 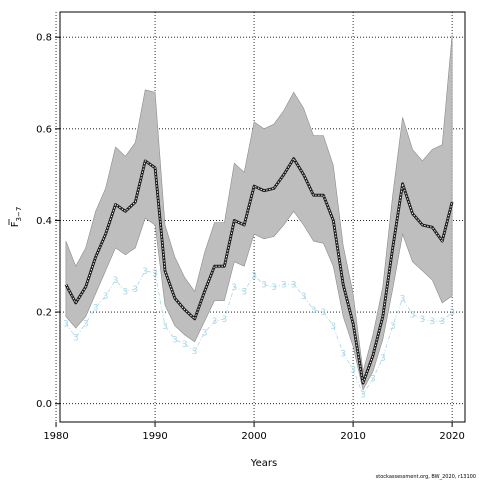 I want to click on y-tick-label: 0.0, so click(x=44, y=404).